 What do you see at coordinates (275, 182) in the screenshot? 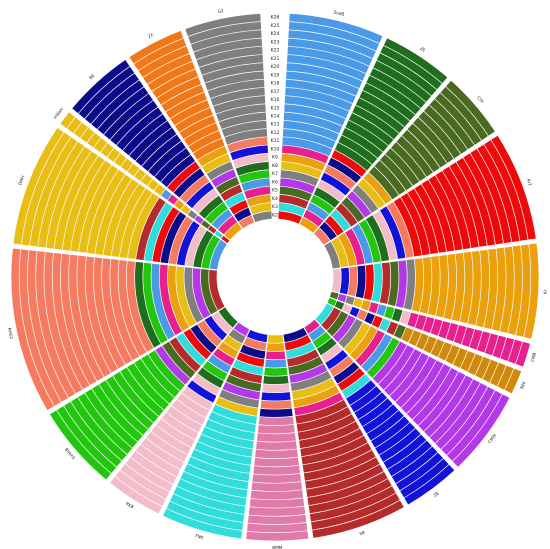
I see `k-label: K6` at bounding box center [275, 182].